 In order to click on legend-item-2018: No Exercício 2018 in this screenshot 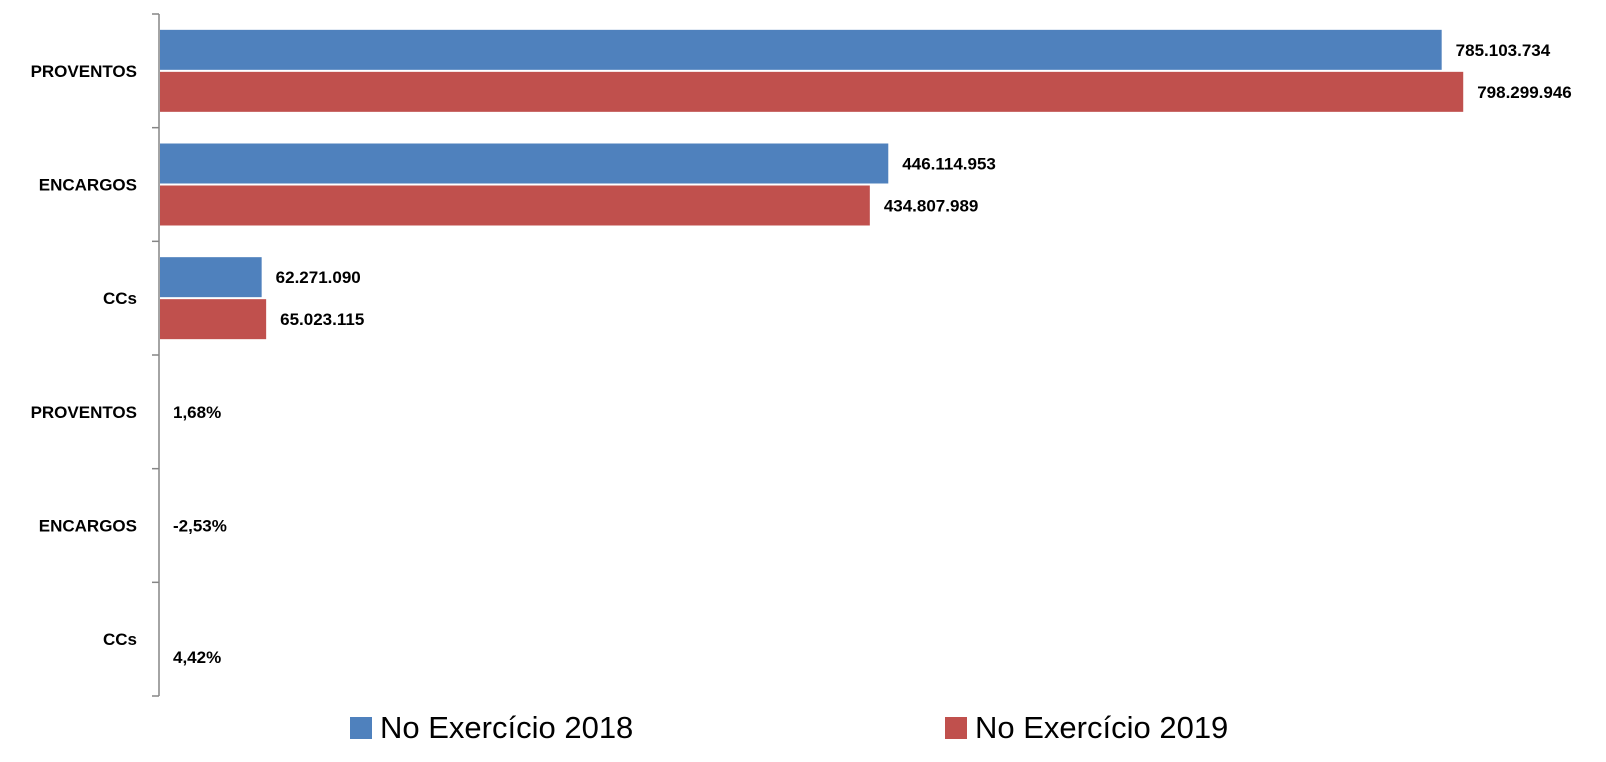, I will do `click(491, 728)`.